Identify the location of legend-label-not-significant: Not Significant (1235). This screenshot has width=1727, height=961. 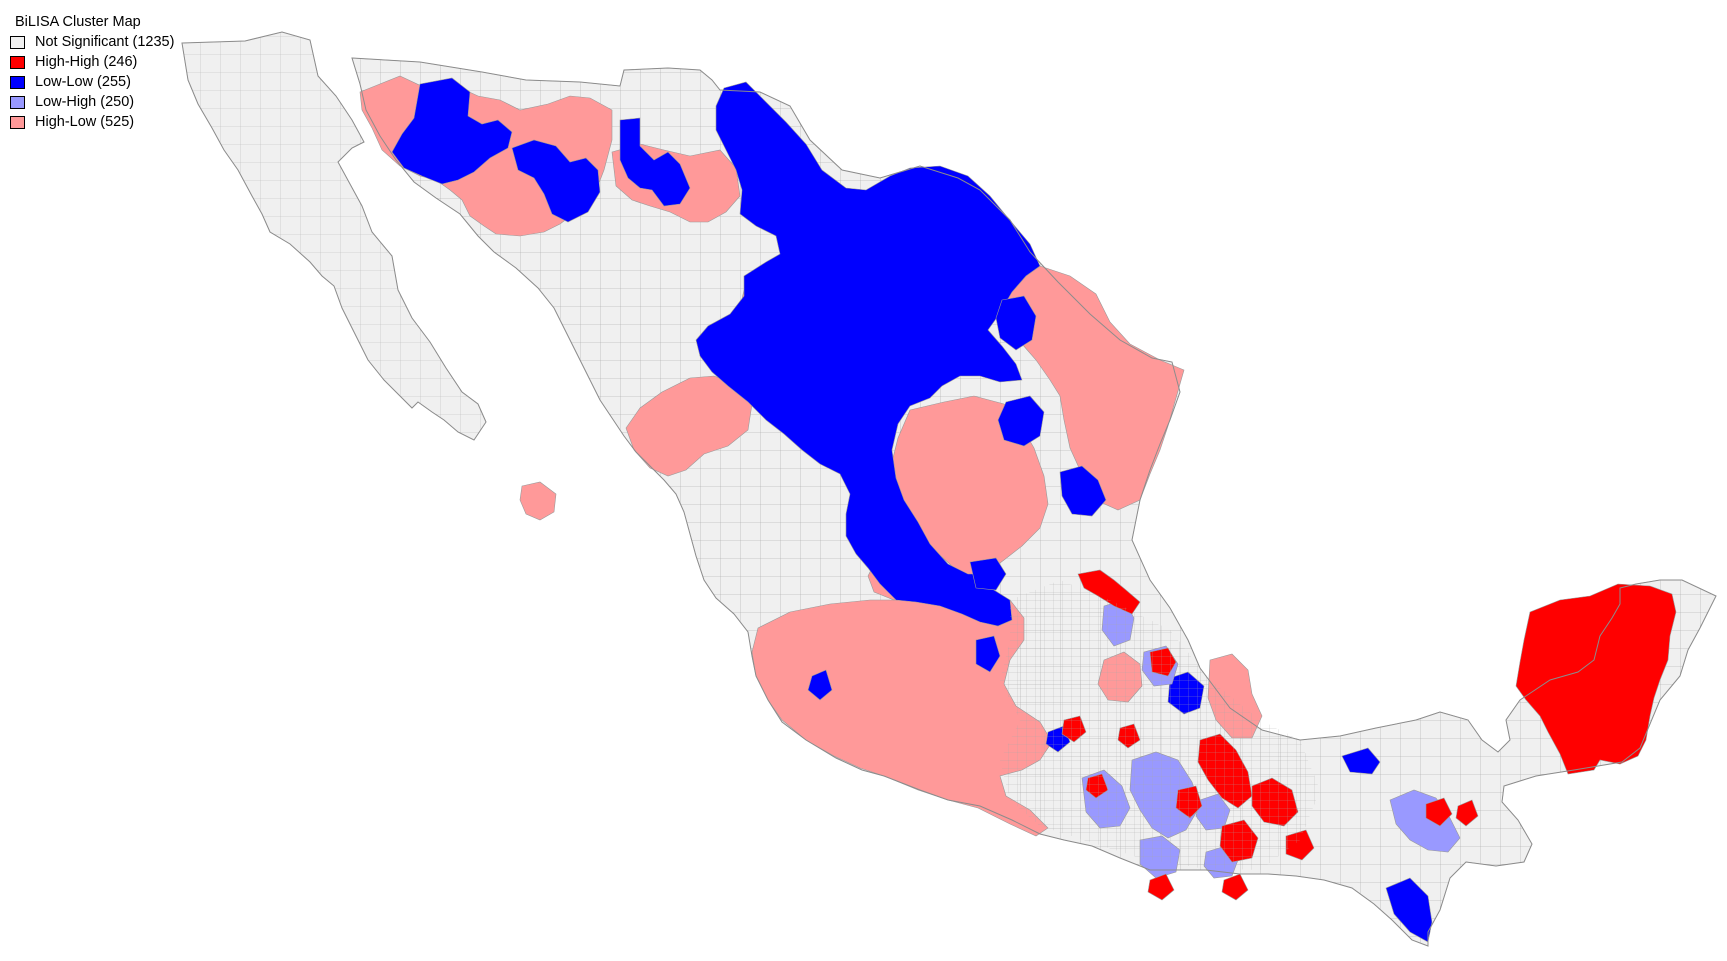
(105, 41).